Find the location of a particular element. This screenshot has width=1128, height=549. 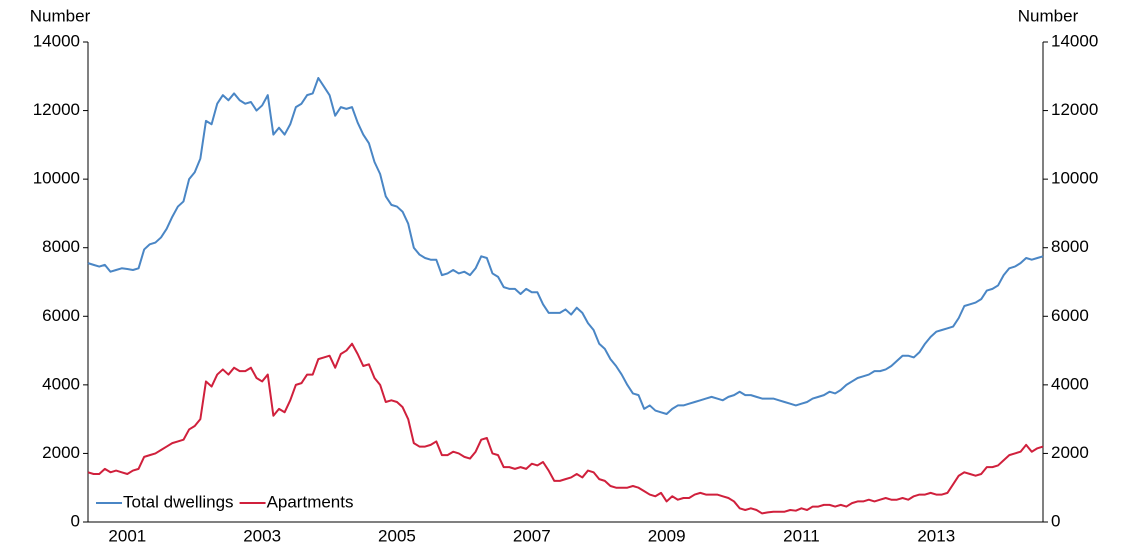

y2-tick-label: 10000 is located at coordinates (1074, 178).